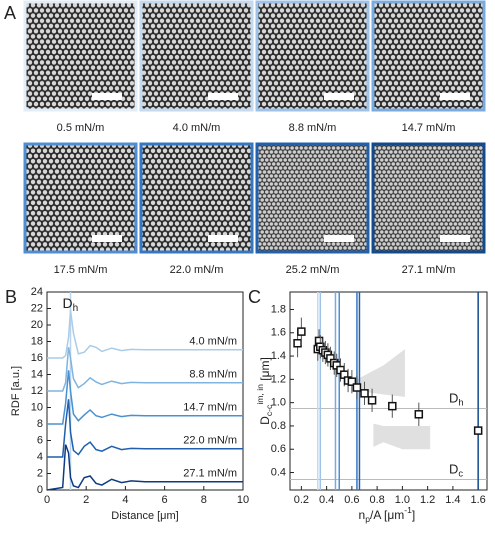  I want to click on y-tick-label: 6, so click(40, 440).